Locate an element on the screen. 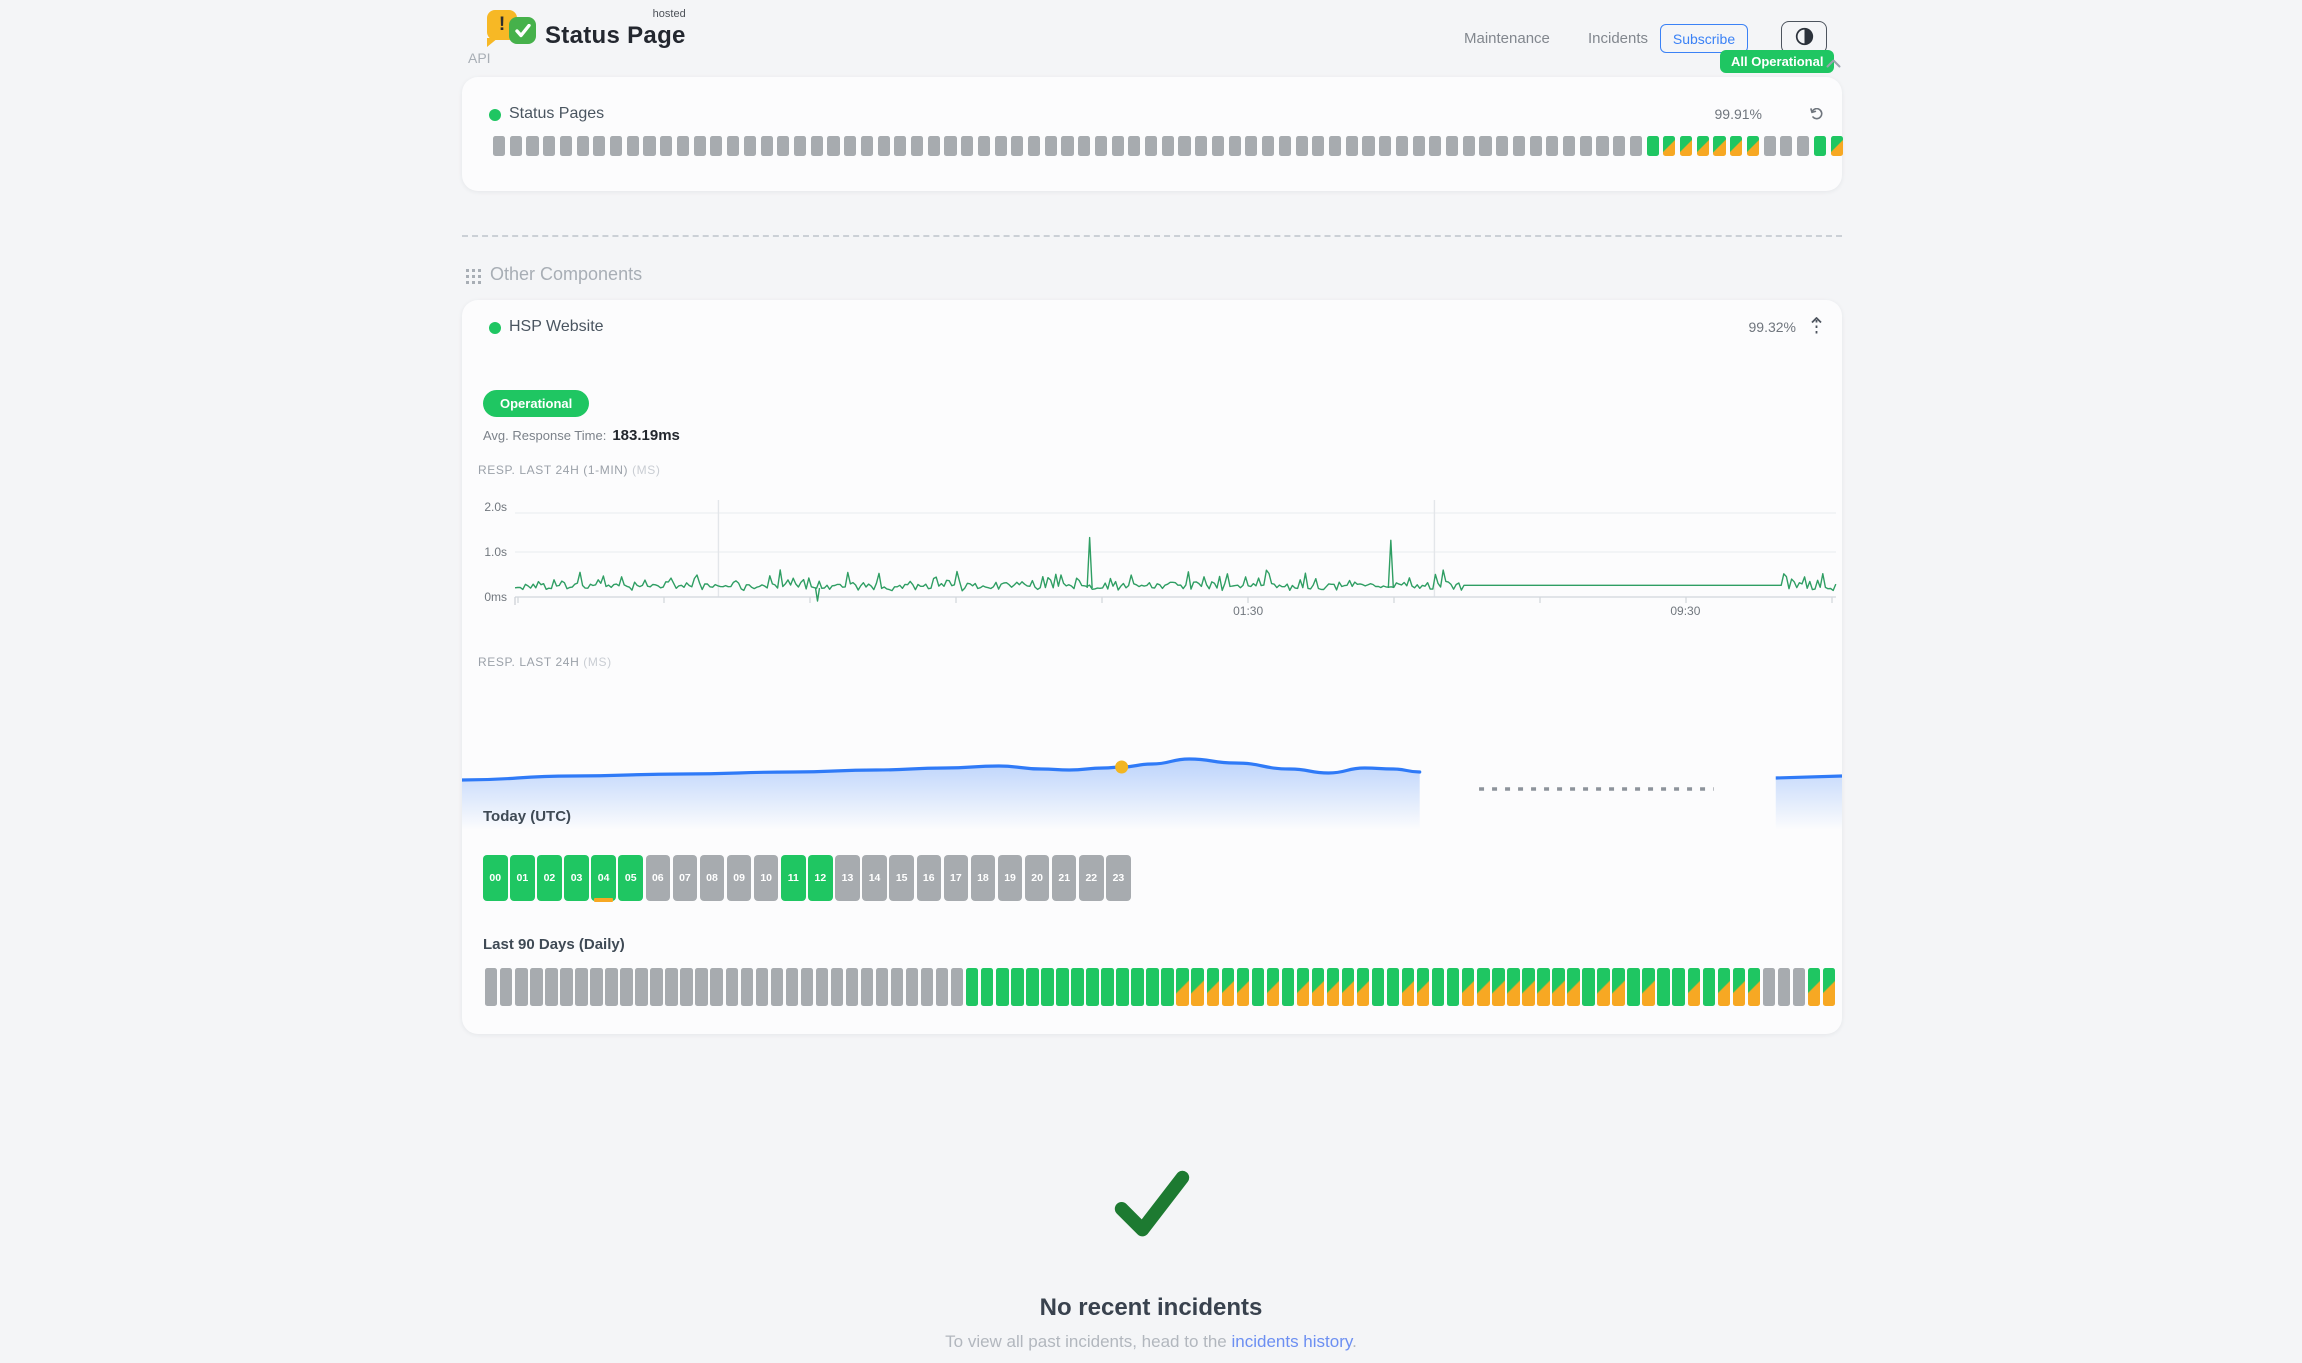 The width and height of the screenshot is (2302, 1363). hour-block-20: 20 is located at coordinates (1037, 878).